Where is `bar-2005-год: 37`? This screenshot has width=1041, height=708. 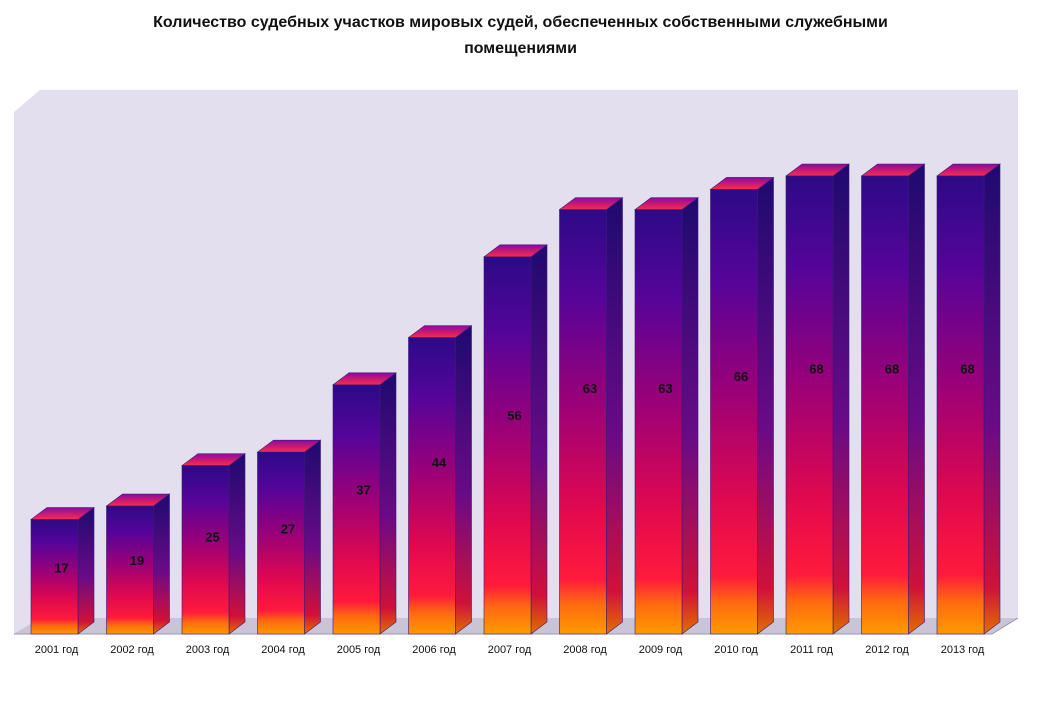 bar-2005-год: 37 is located at coordinates (364, 503).